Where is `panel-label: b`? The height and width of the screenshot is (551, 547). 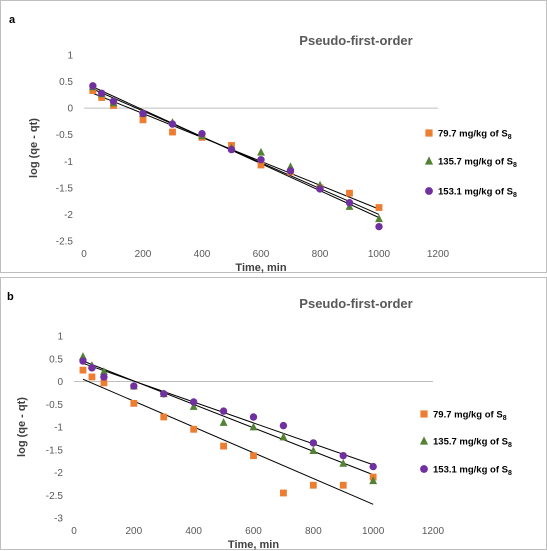
panel-label: b is located at coordinates (10, 297).